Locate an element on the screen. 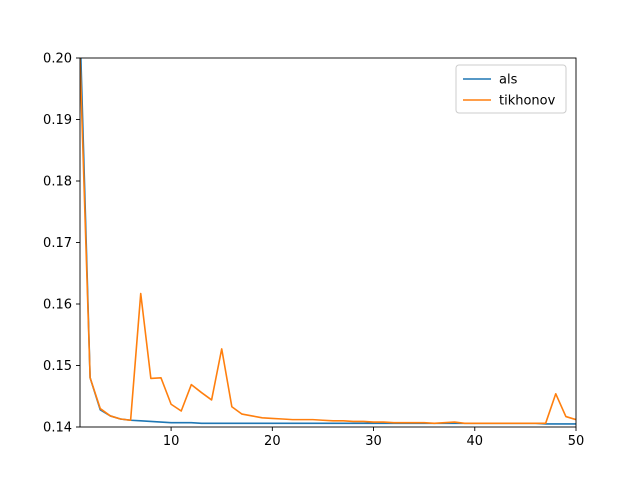  y-tick-label: 0.16 is located at coordinates (57, 305).